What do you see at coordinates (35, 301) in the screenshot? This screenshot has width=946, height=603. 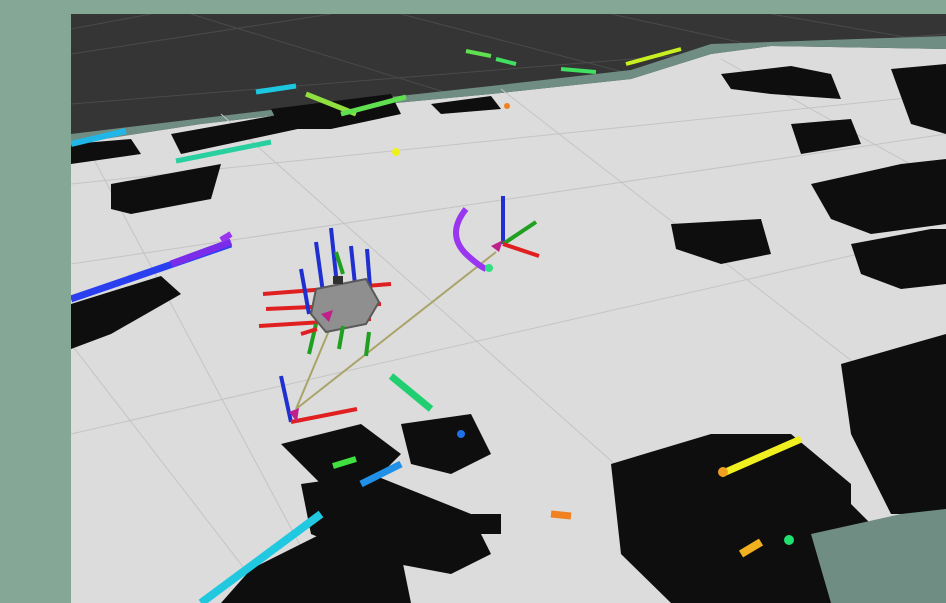 I see `left-side-panel` at bounding box center [35, 301].